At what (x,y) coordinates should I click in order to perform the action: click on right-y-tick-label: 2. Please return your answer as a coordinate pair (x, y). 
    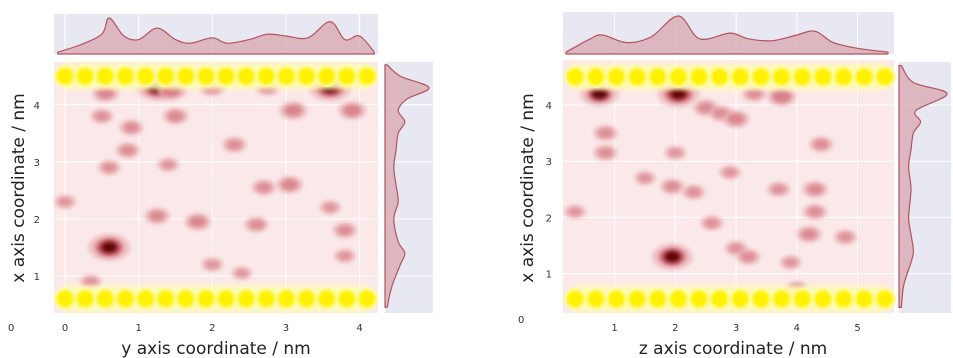
    Looking at the image, I should click on (549, 218).